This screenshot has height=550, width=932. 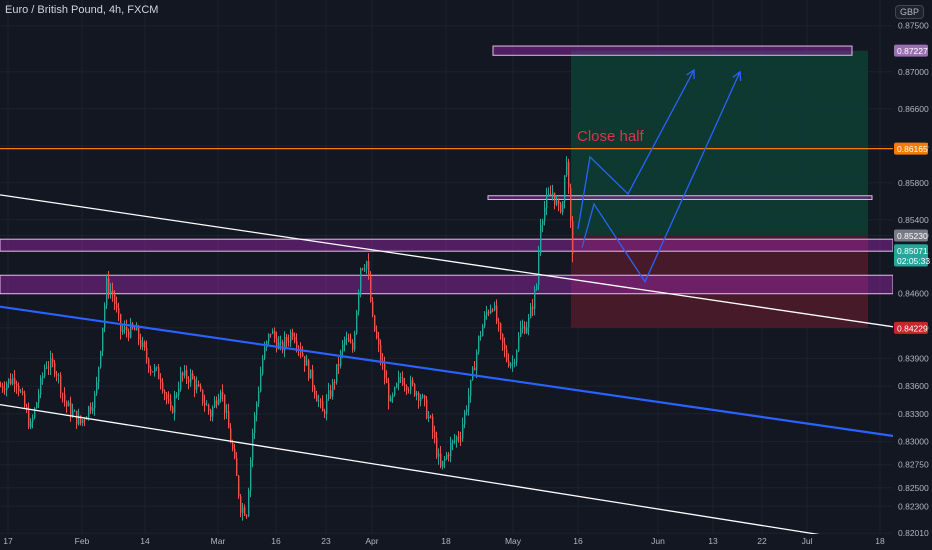 I want to click on currency-button: GBP, so click(x=909, y=12).